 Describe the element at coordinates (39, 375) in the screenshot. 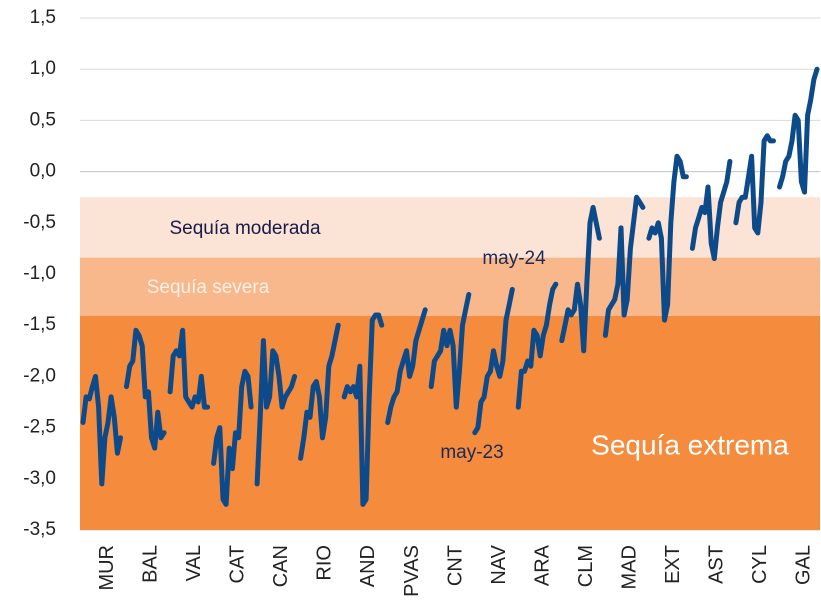

I see `y-tick-label: -2,0` at that location.